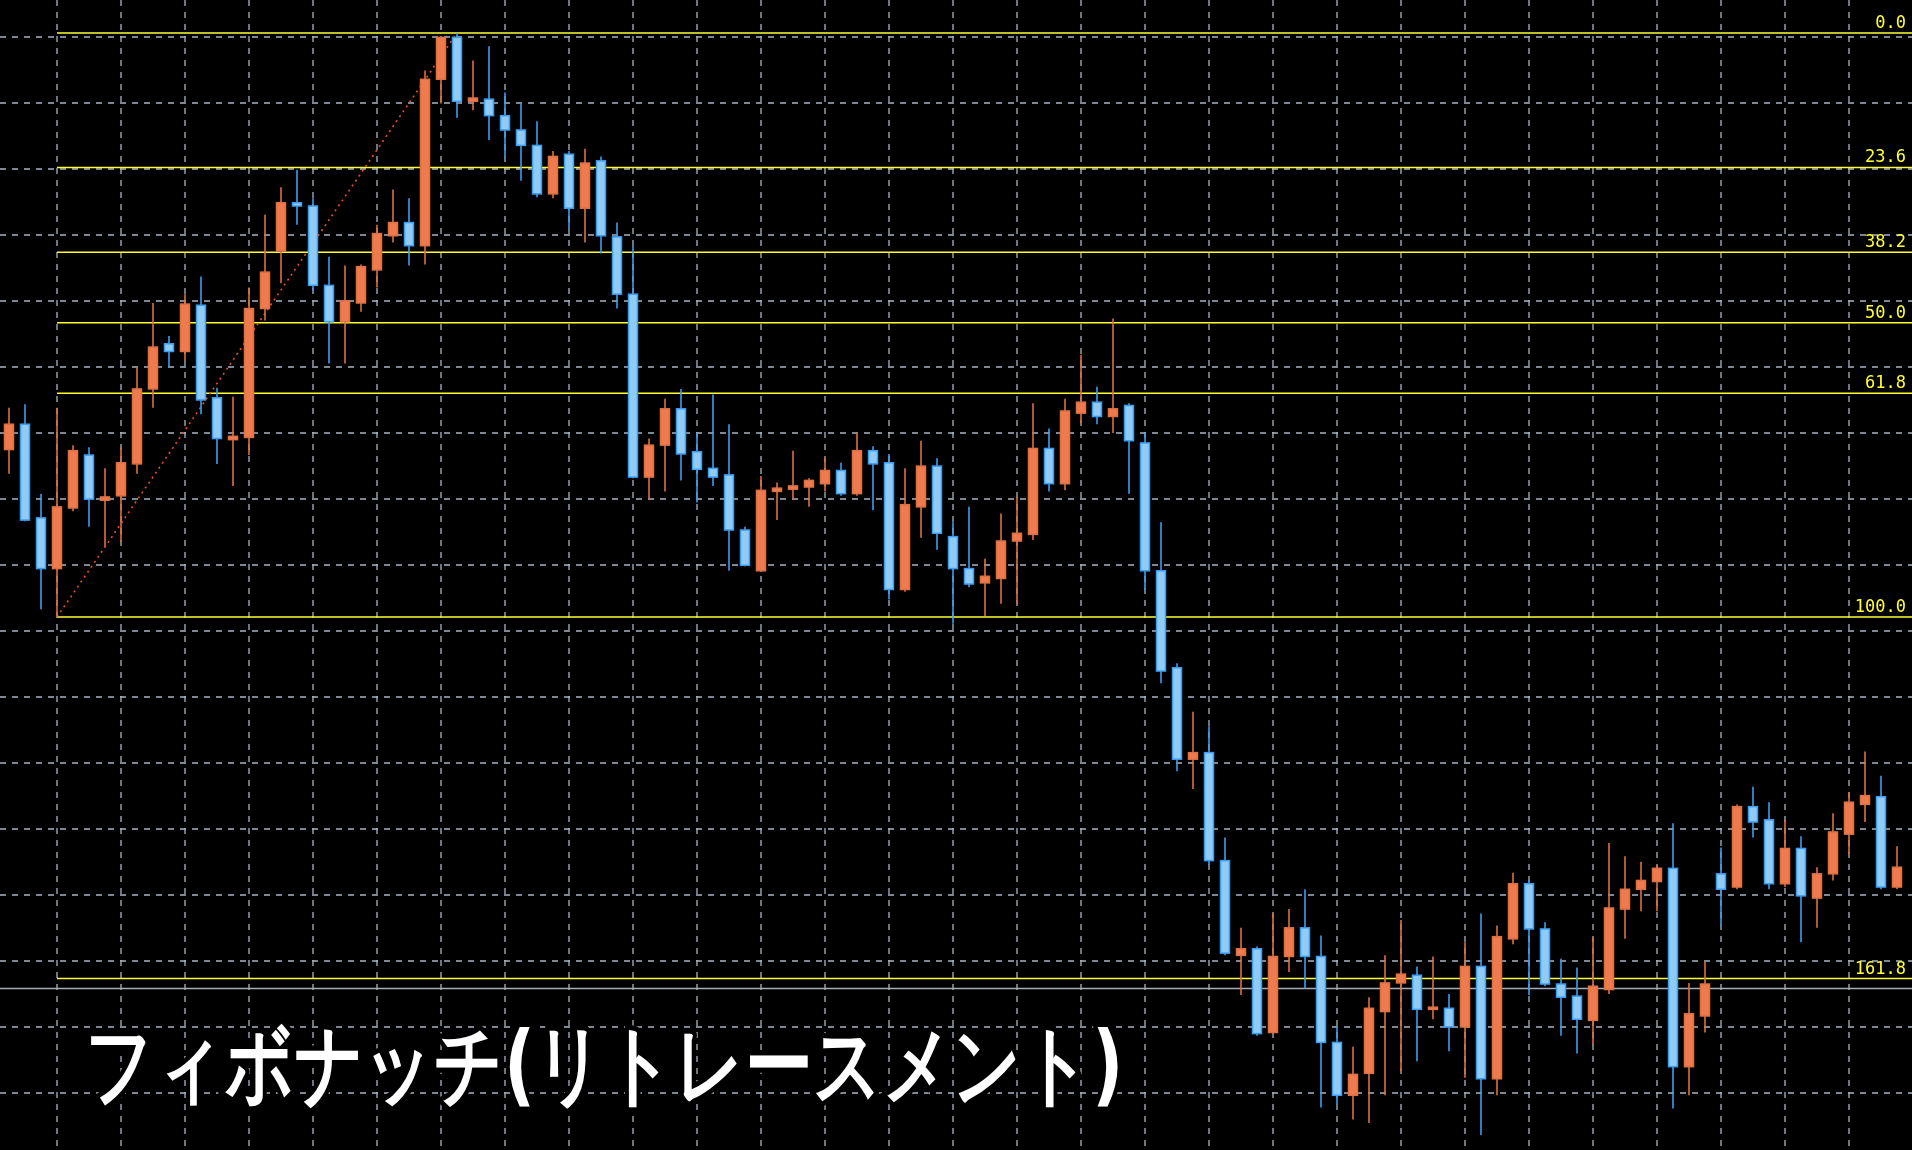 The image size is (1912, 1150). I want to click on annotation: 38.2, so click(1885, 241).